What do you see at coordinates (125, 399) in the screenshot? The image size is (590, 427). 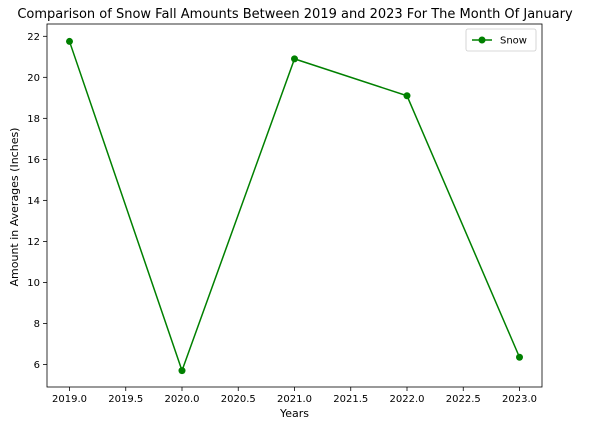 I see `x-tick-label: 2019.5` at bounding box center [125, 399].